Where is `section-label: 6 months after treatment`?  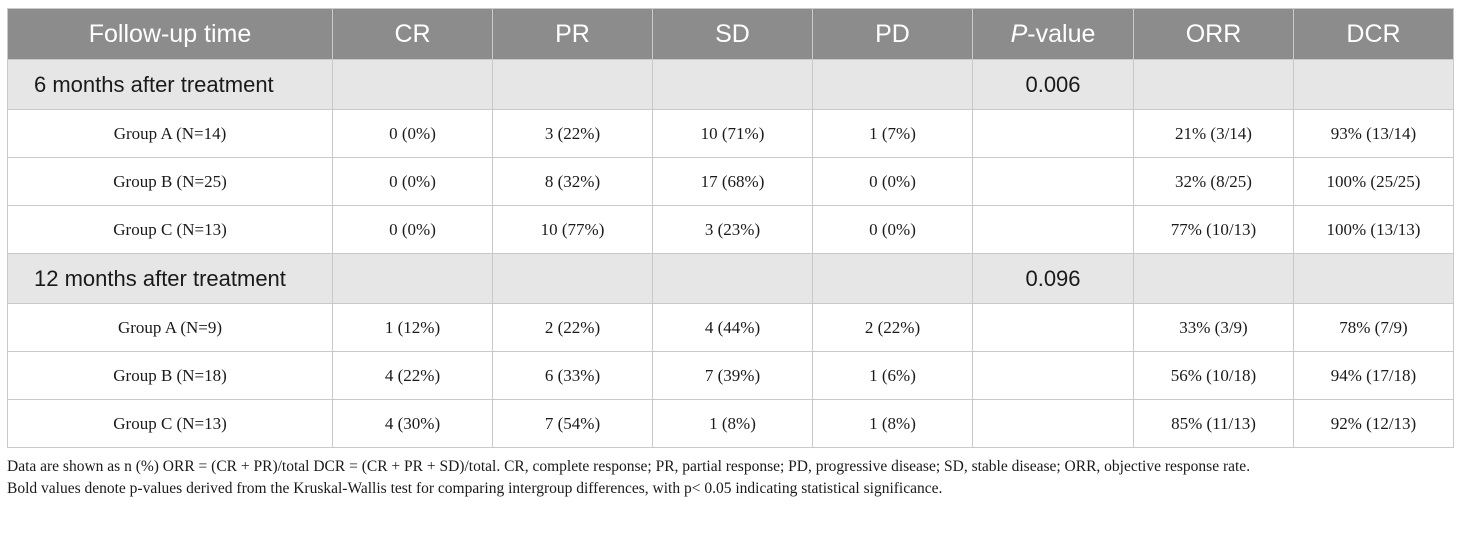 section-label: 6 months after treatment is located at coordinates (170, 84).